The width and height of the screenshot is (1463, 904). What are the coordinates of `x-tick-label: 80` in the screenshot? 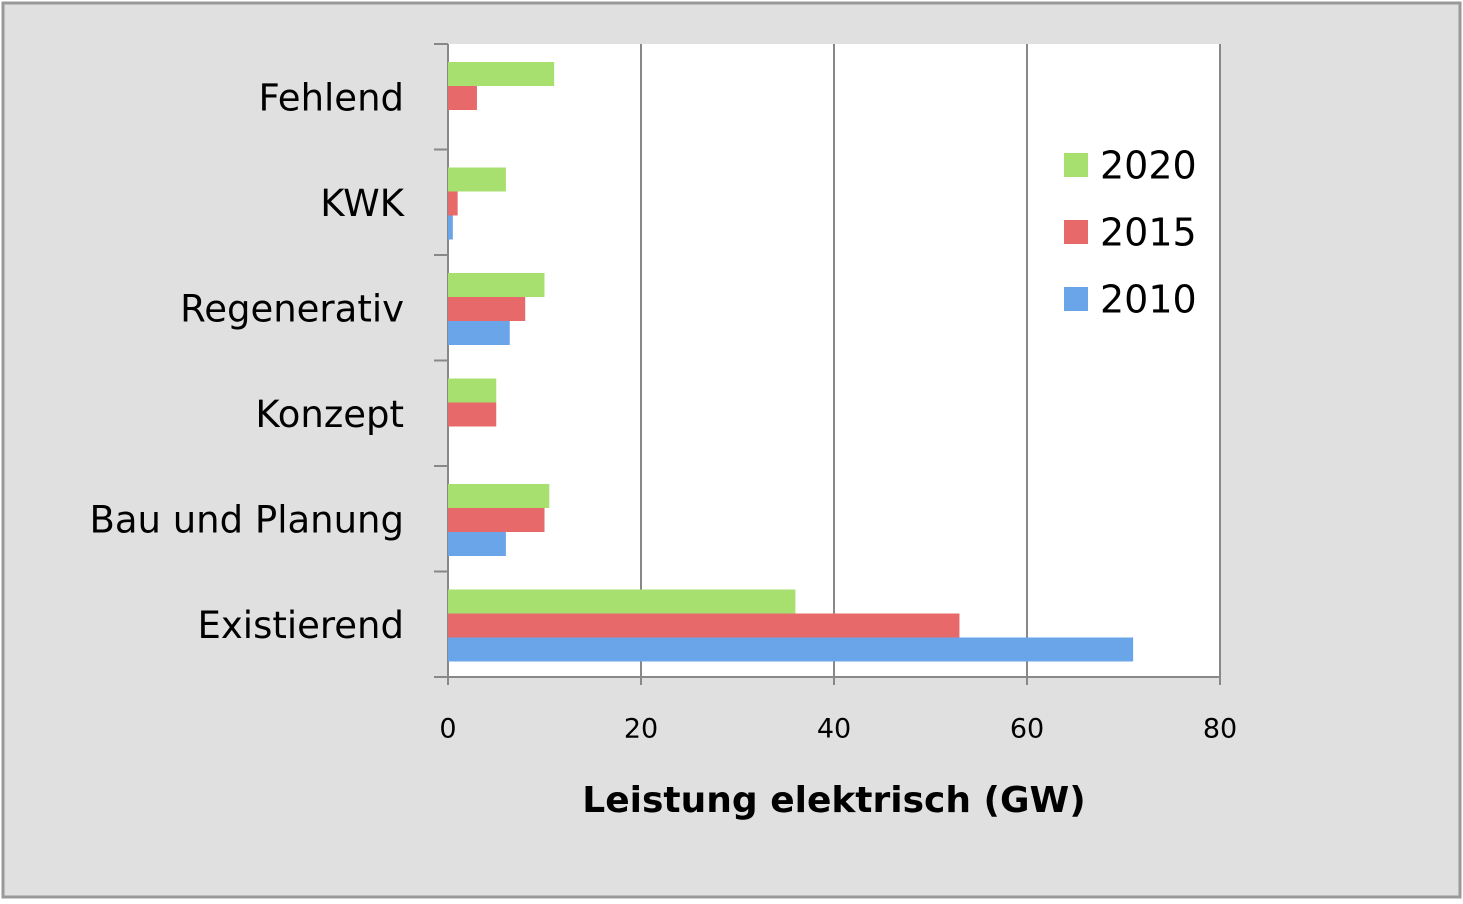 It's located at (1220, 729).